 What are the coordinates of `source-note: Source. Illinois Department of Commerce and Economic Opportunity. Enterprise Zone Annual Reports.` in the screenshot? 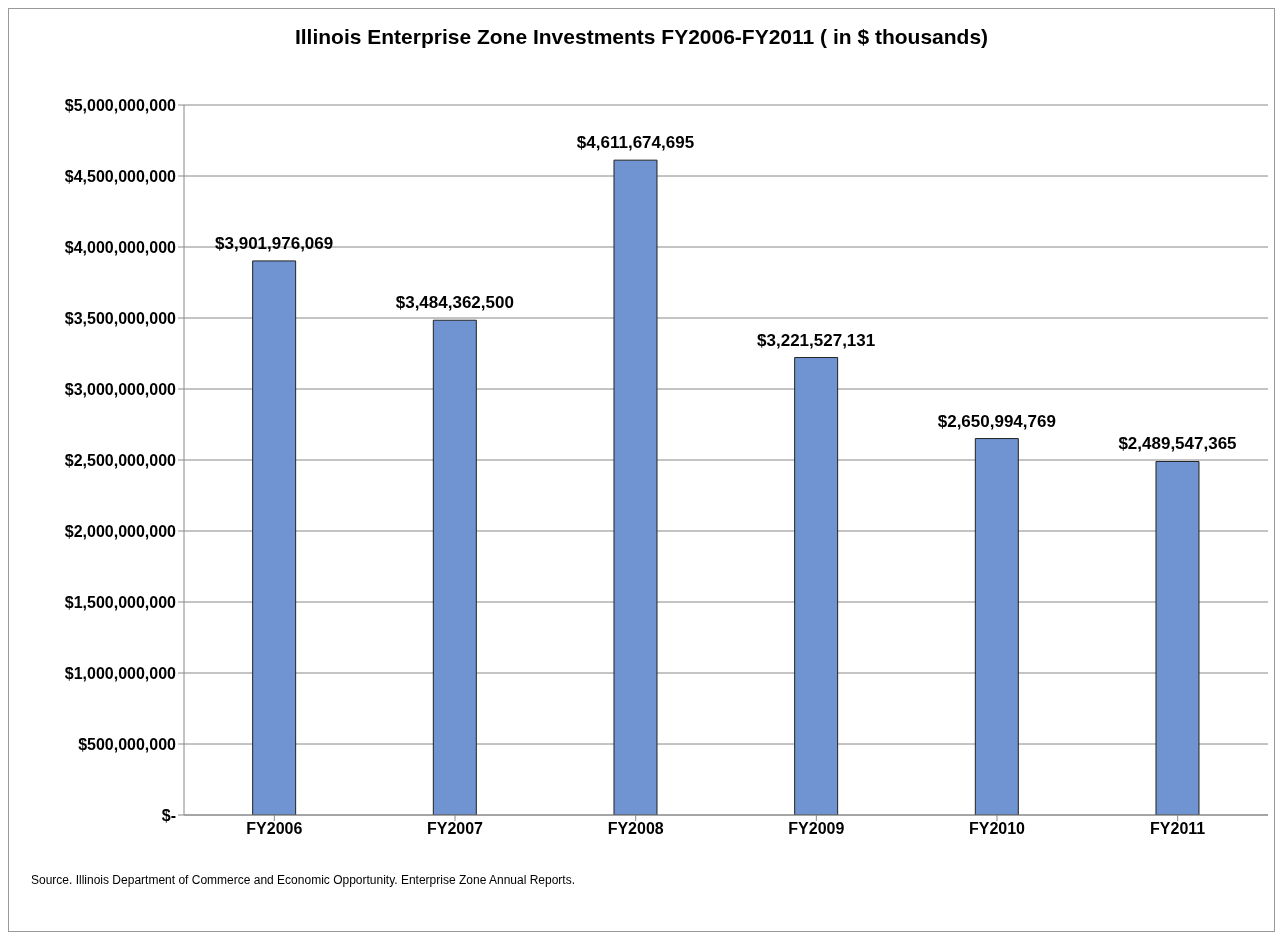 It's located at (304, 880).